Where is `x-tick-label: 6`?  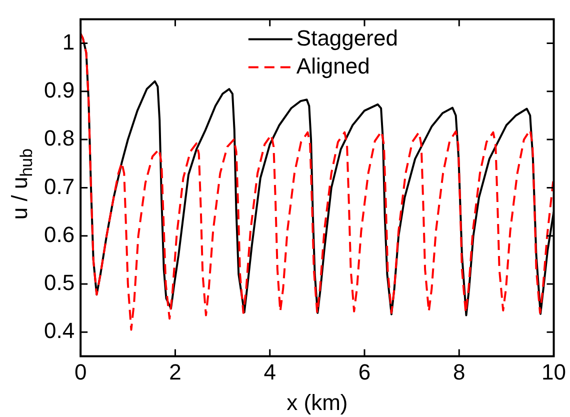
x-tick-label: 6 is located at coordinates (364, 371).